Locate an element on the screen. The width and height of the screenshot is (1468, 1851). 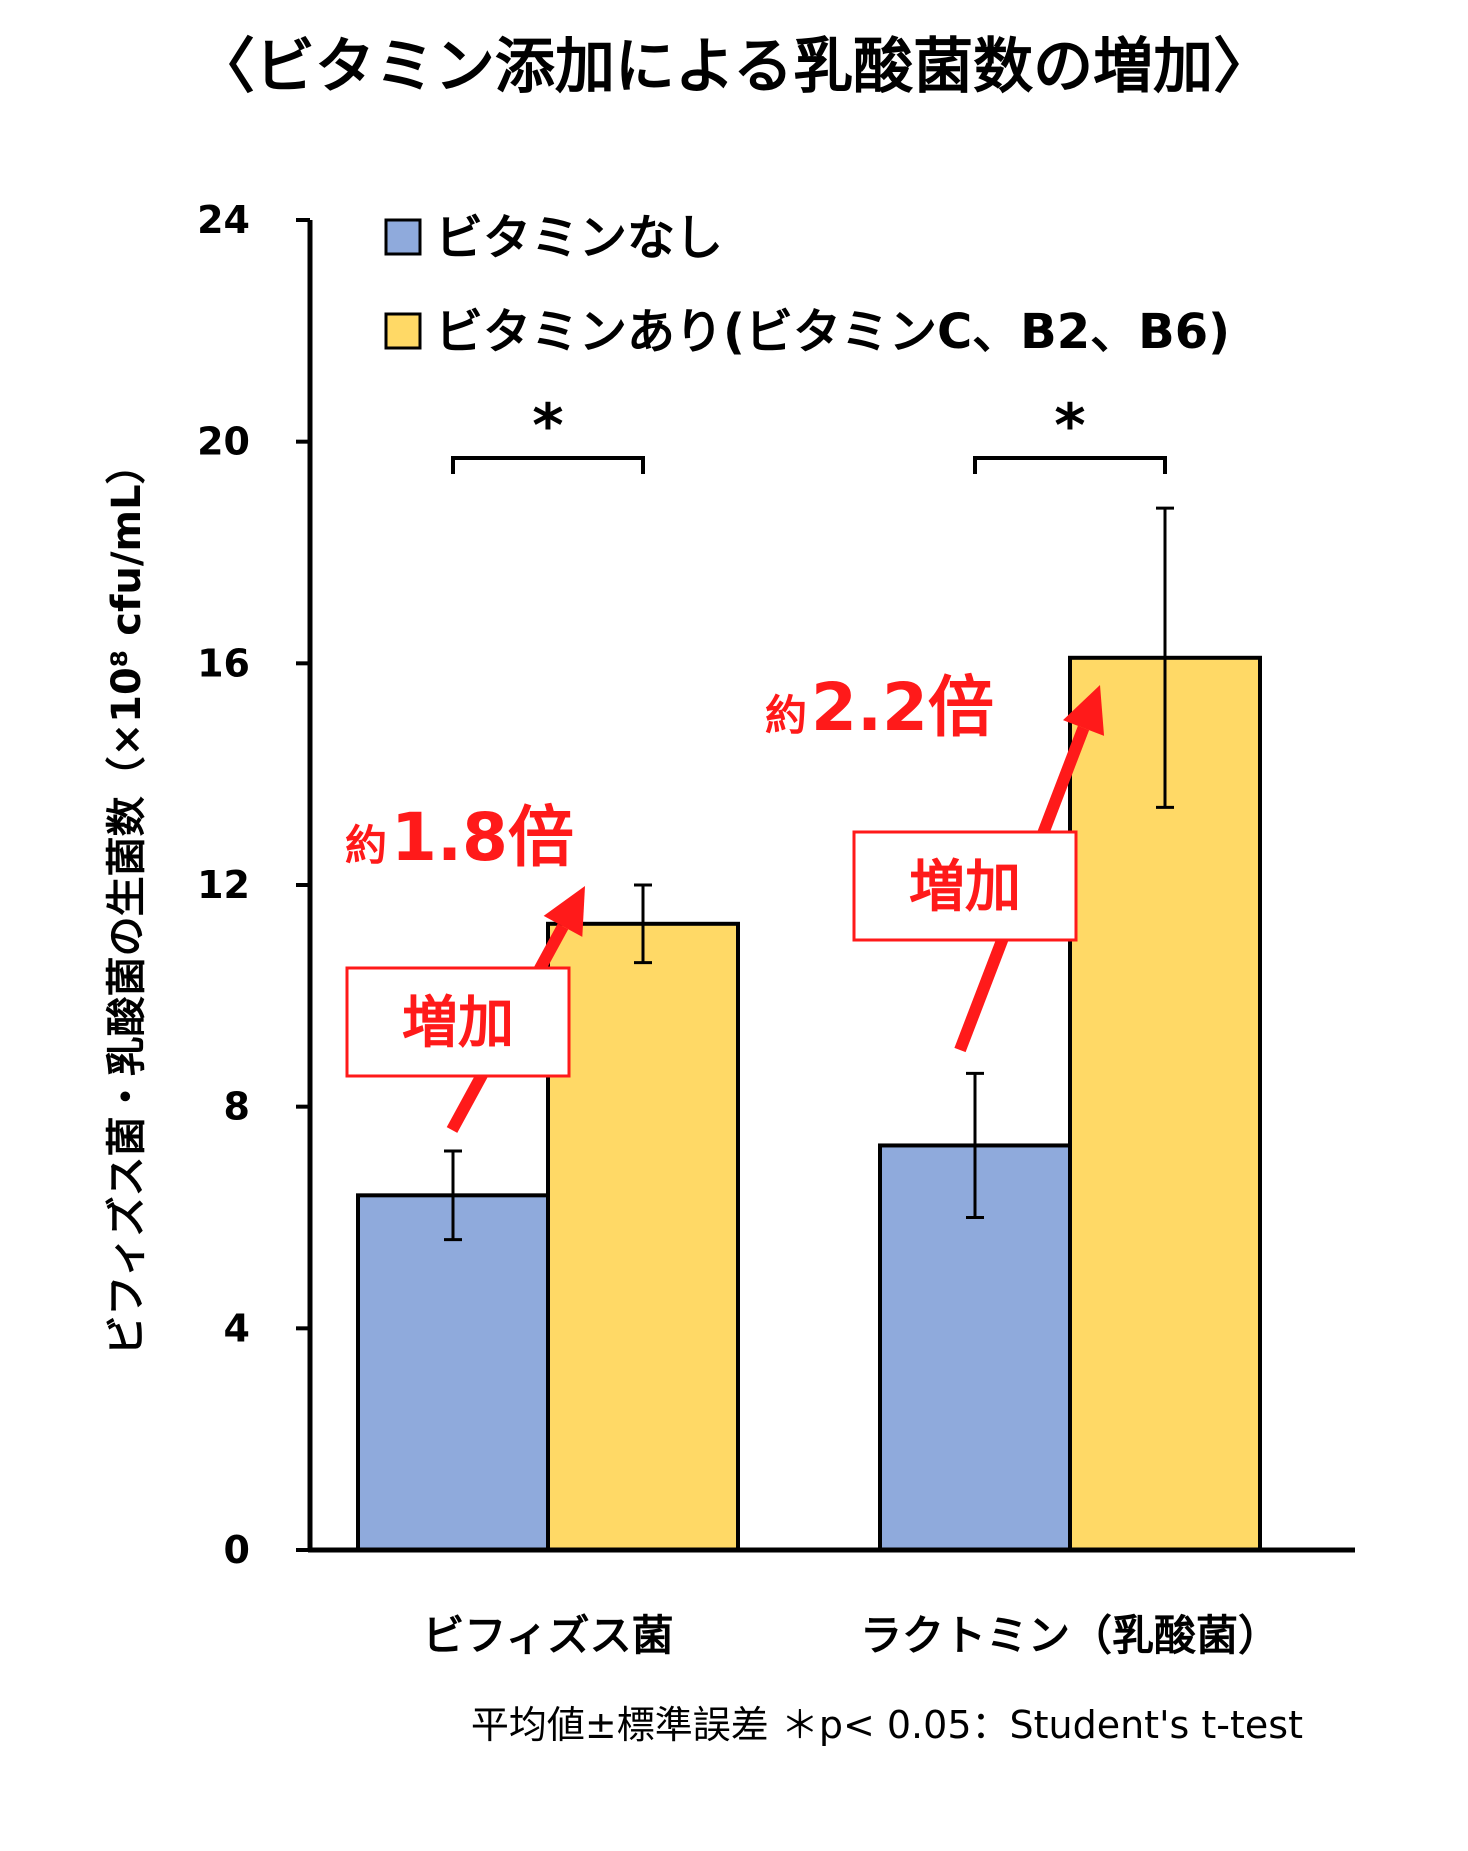
legend-label-1: ビタミンあり(ビタミンC、B2、B6) is located at coordinates (832, 332).